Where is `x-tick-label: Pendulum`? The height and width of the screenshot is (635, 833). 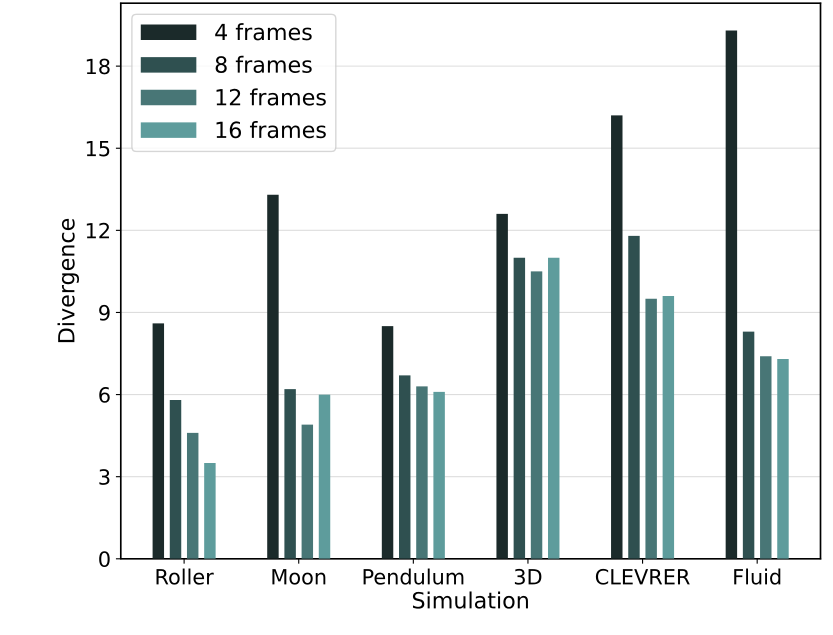
x-tick-label: Pendulum is located at coordinates (414, 576).